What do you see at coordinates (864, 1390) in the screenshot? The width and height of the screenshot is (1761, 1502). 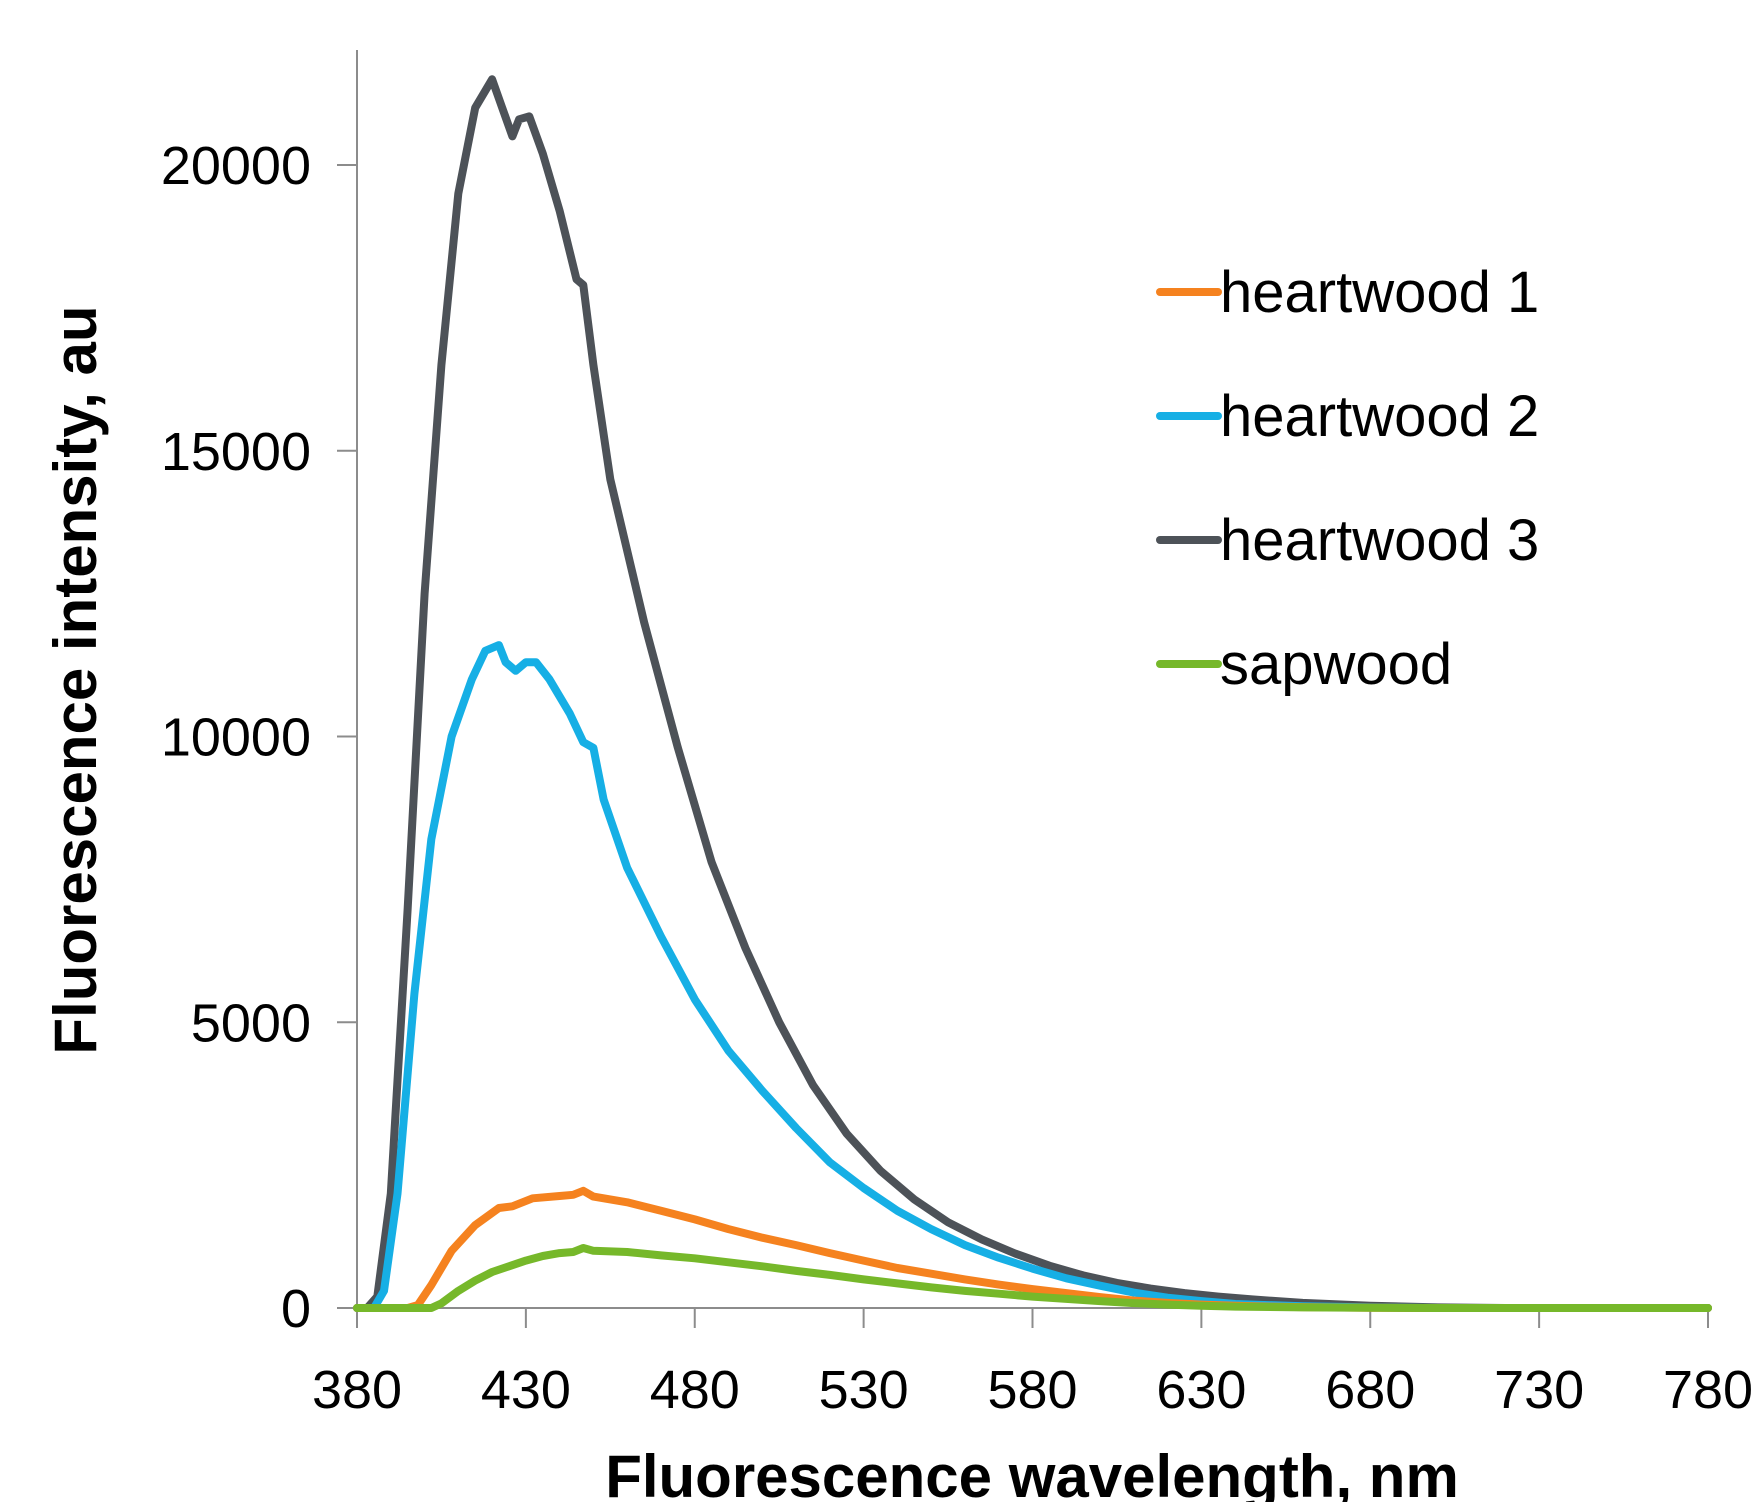 I see `x-tick-label: 530` at bounding box center [864, 1390].